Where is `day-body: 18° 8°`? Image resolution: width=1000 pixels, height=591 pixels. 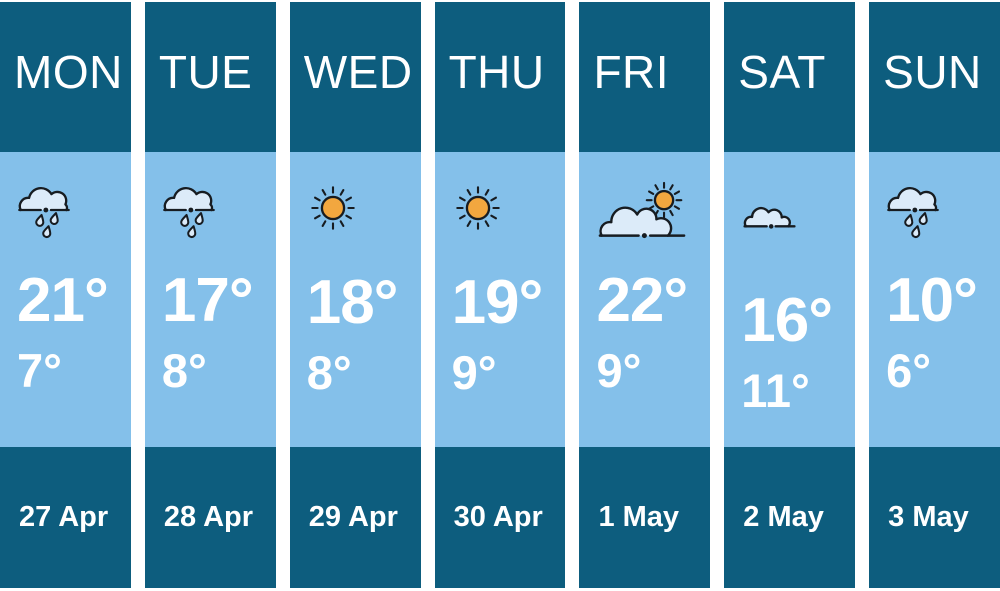 day-body: 18° 8° is located at coordinates (355, 299).